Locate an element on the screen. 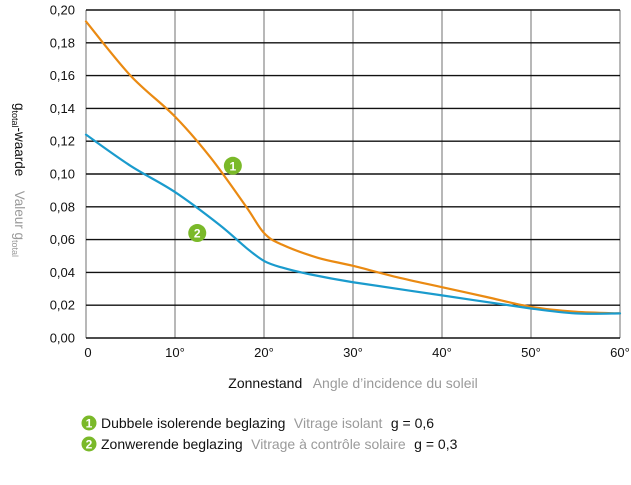  series-badge-number-1: 1 is located at coordinates (233, 166).